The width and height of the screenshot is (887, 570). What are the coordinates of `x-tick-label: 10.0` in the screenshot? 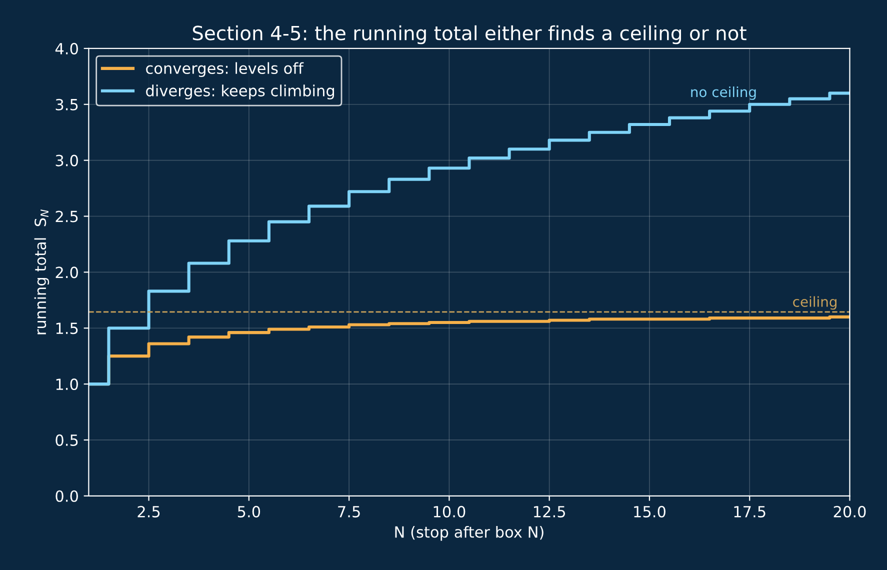 It's located at (450, 512).